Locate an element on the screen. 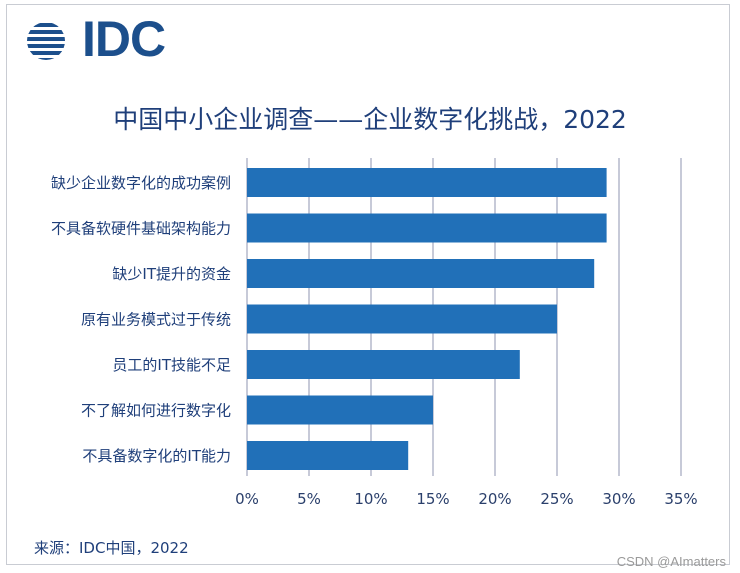 This screenshot has height=573, width=740. category-label: 不具备数字化的IT能力 is located at coordinates (156, 456).